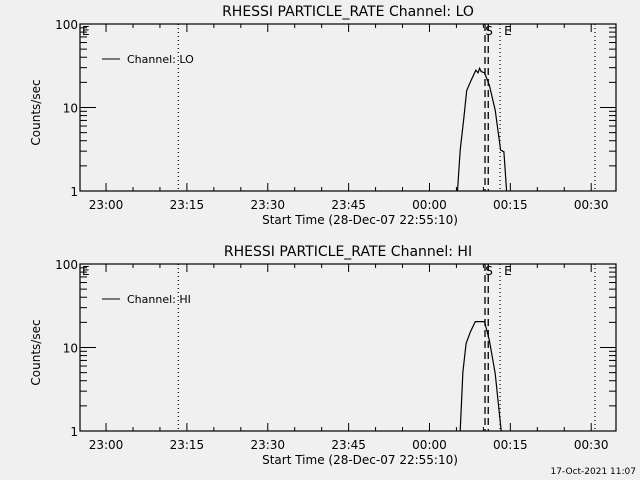 The height and width of the screenshot is (480, 640). Describe the element at coordinates (593, 472) in the screenshot. I see `footer-timestamp: 17-Oct-2021 11:07` at that location.